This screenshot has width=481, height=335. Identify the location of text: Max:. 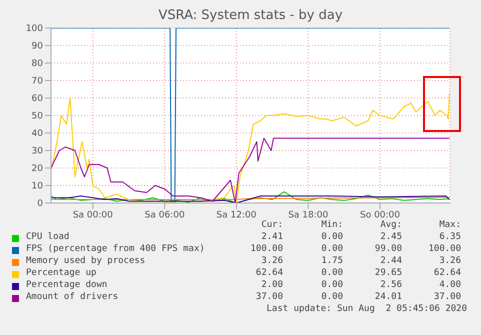
(449, 225).